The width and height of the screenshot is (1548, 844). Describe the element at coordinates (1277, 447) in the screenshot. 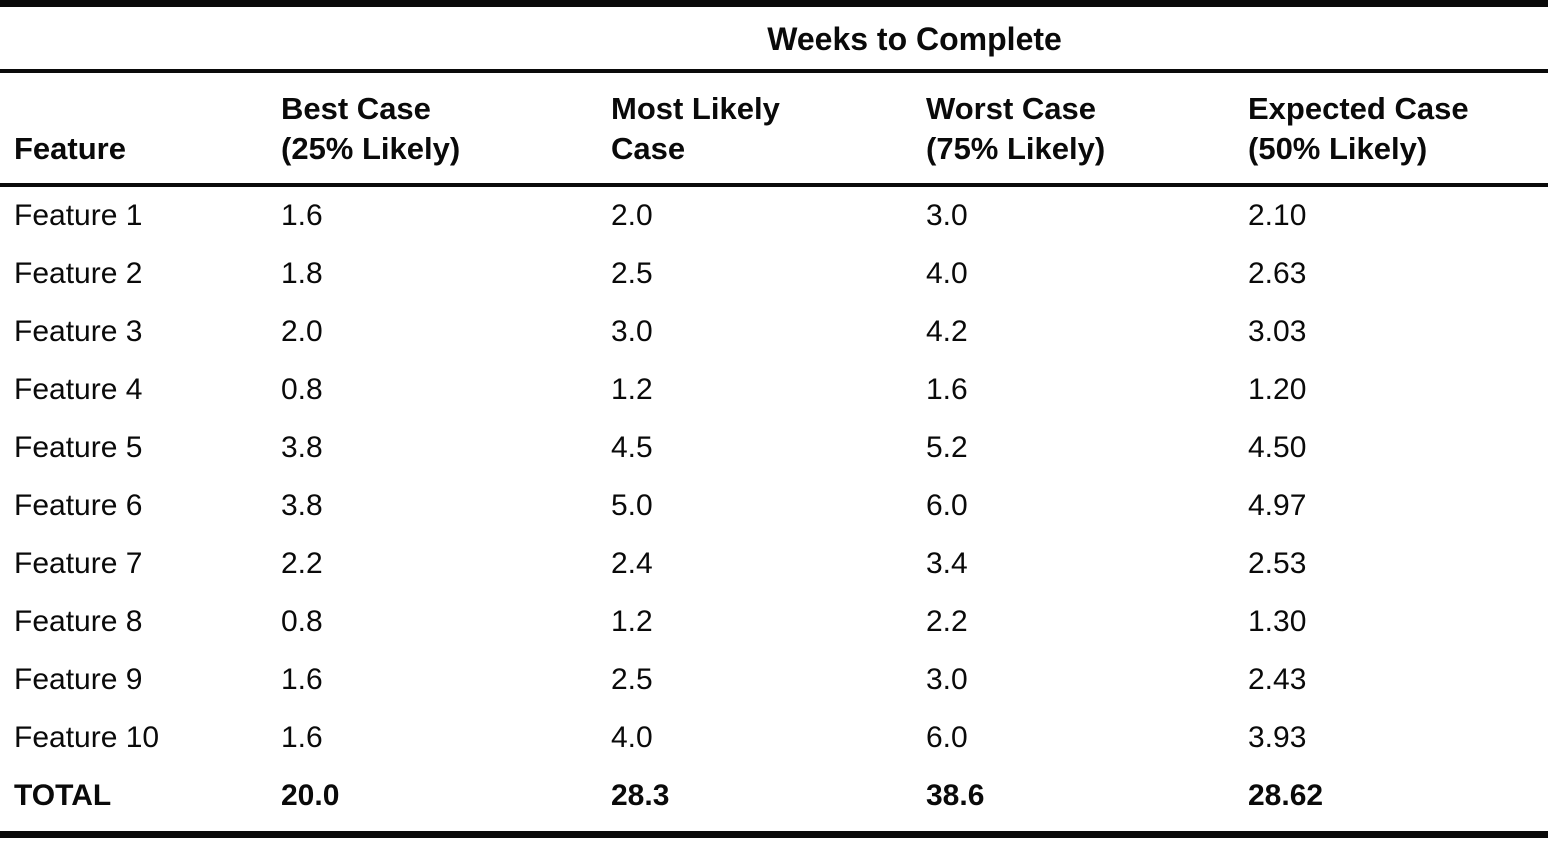

I see `value-cell: 4.50` at that location.